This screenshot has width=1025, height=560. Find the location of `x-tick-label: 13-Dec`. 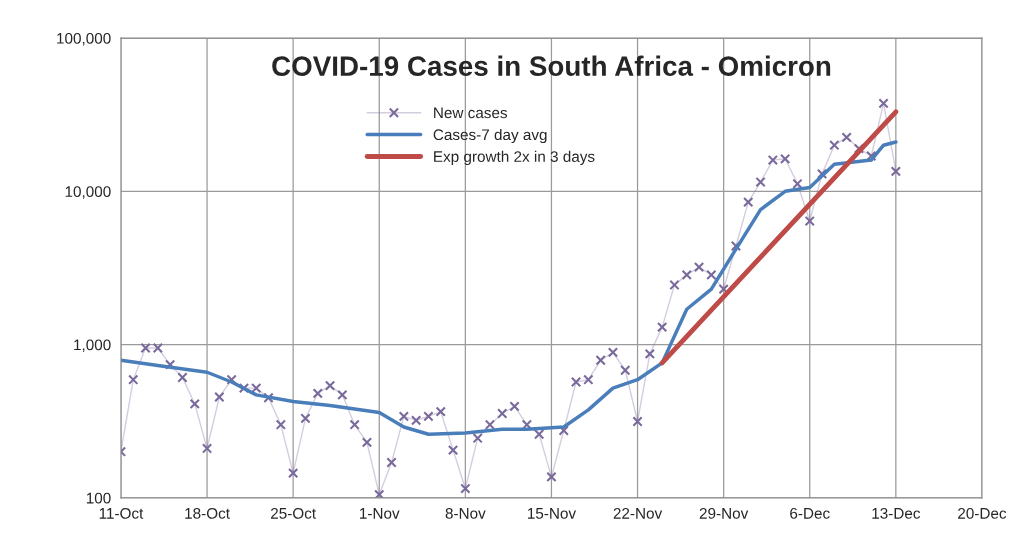

x-tick-label: 13-Dec is located at coordinates (896, 513).